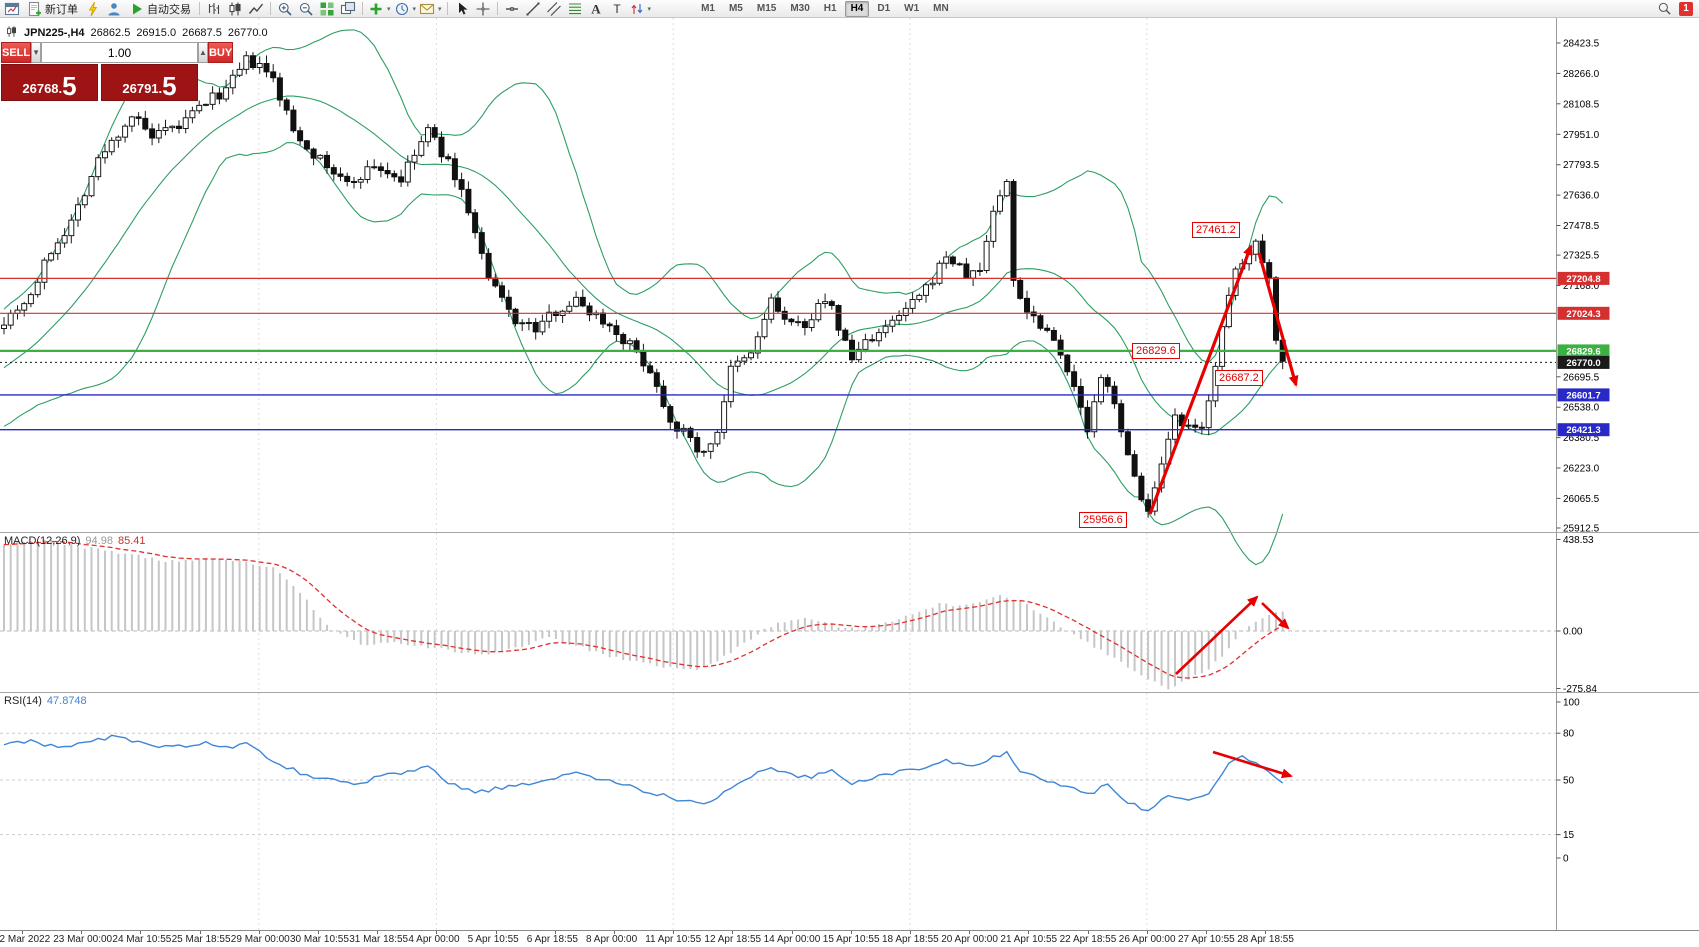 The width and height of the screenshot is (1699, 947). Describe the element at coordinates (884, 8) in the screenshot. I see `timeframe-D1: D1` at that location.